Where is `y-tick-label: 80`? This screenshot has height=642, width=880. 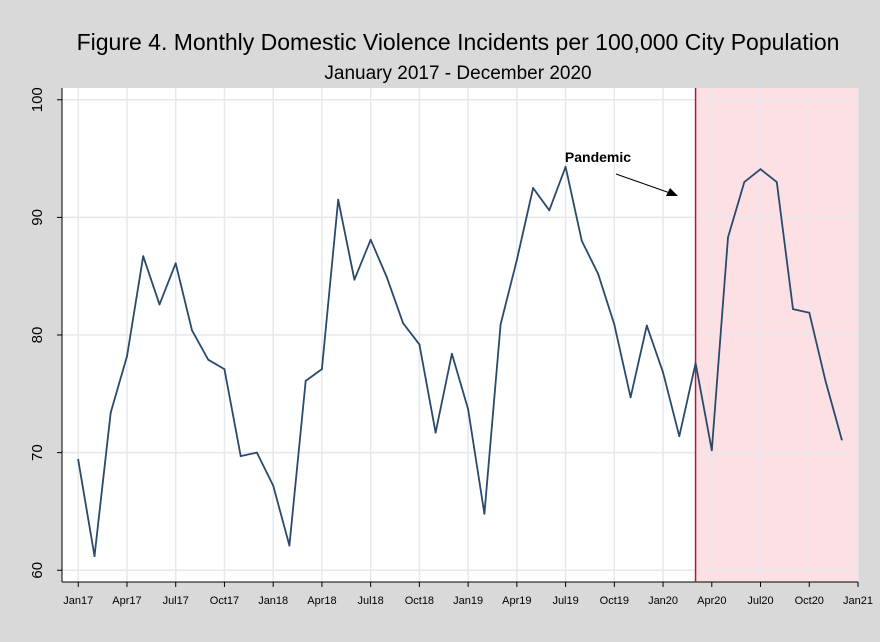
y-tick-label: 80 is located at coordinates (37, 335).